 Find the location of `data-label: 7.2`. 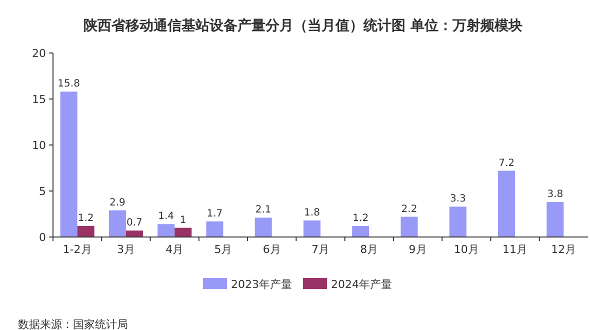

data-label: 7.2 is located at coordinates (506, 163).